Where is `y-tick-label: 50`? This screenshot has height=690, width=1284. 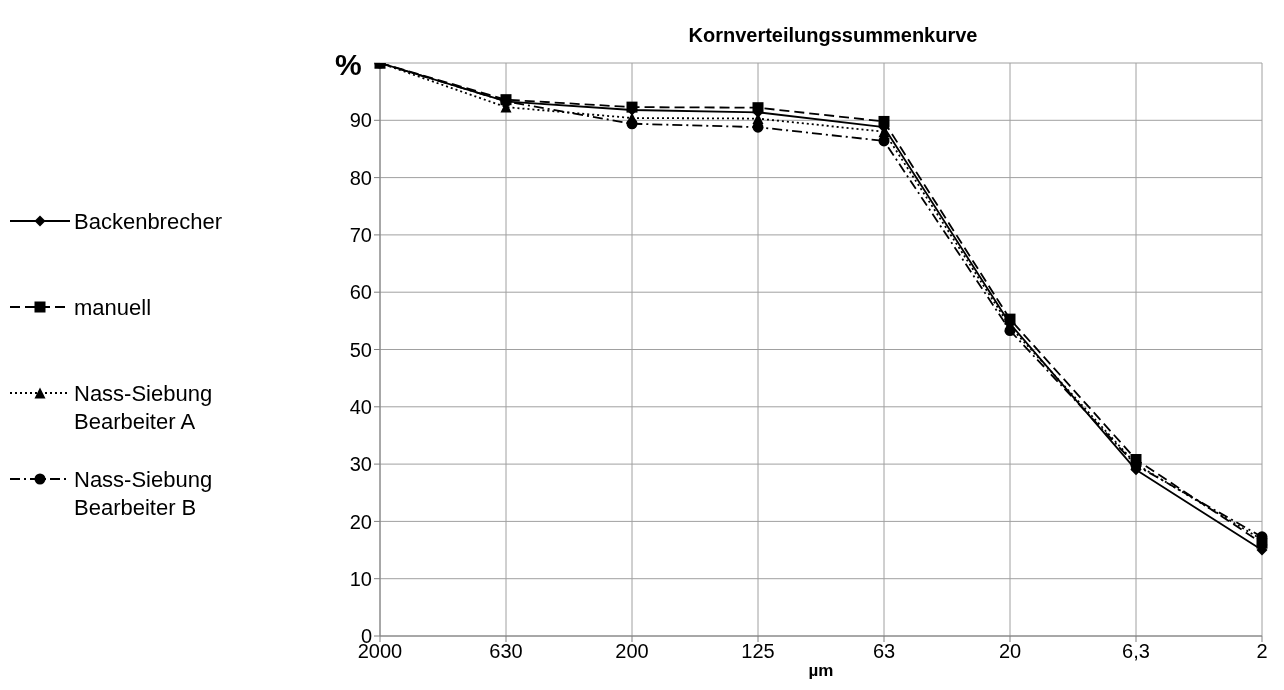 y-tick-label: 50 is located at coordinates (360, 349).